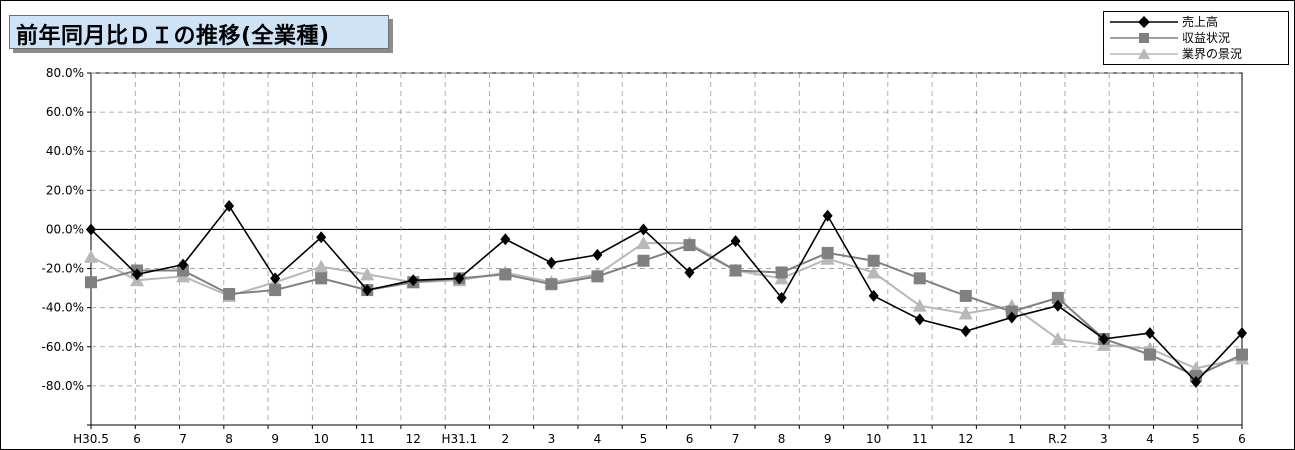 This screenshot has width=1295, height=450. I want to click on chart-legend: 売上高 収益状況 業界の景況, so click(1196, 38).